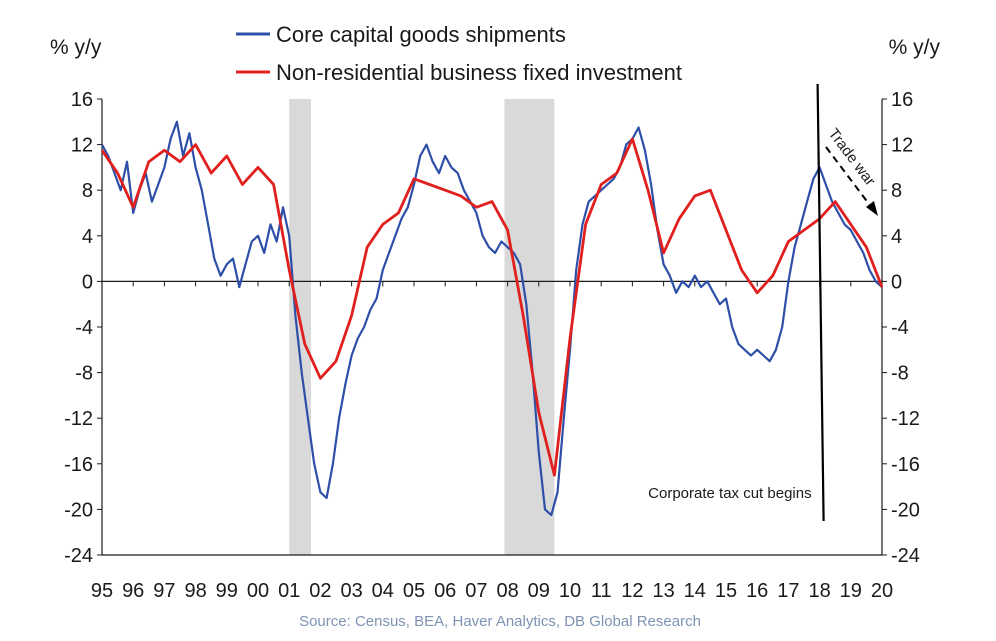 This screenshot has width=996, height=641. I want to click on y-axis-unit-right: % y/y, so click(915, 47).